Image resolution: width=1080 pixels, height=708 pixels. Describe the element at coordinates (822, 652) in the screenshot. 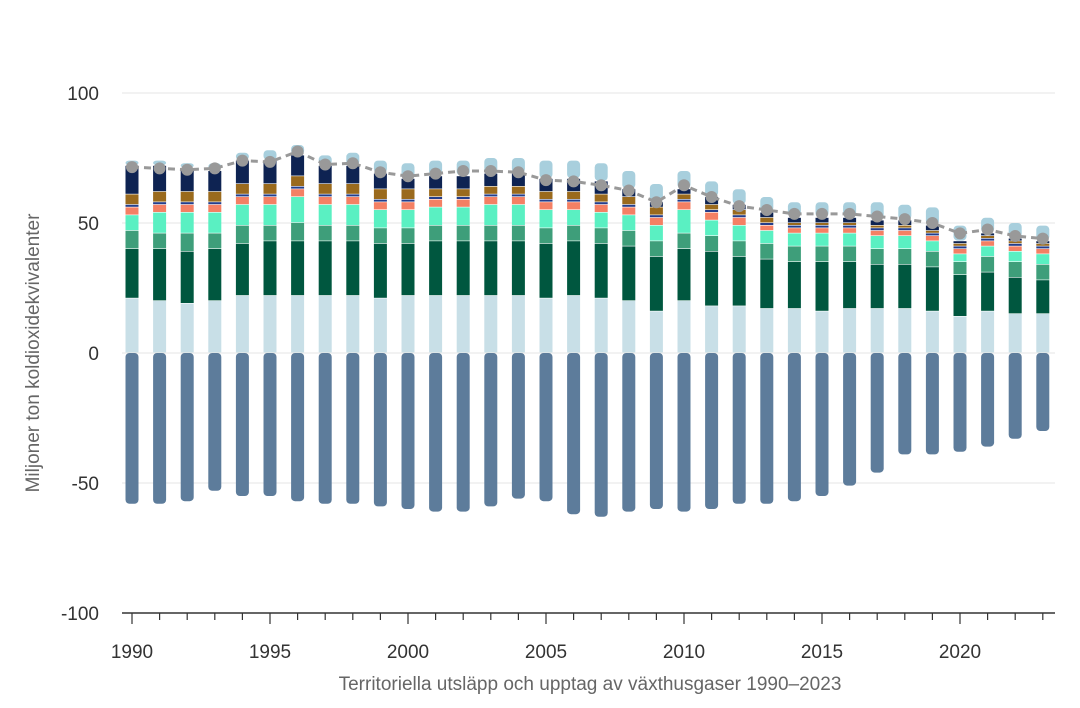

I see `x-tick-label: 2015` at that location.